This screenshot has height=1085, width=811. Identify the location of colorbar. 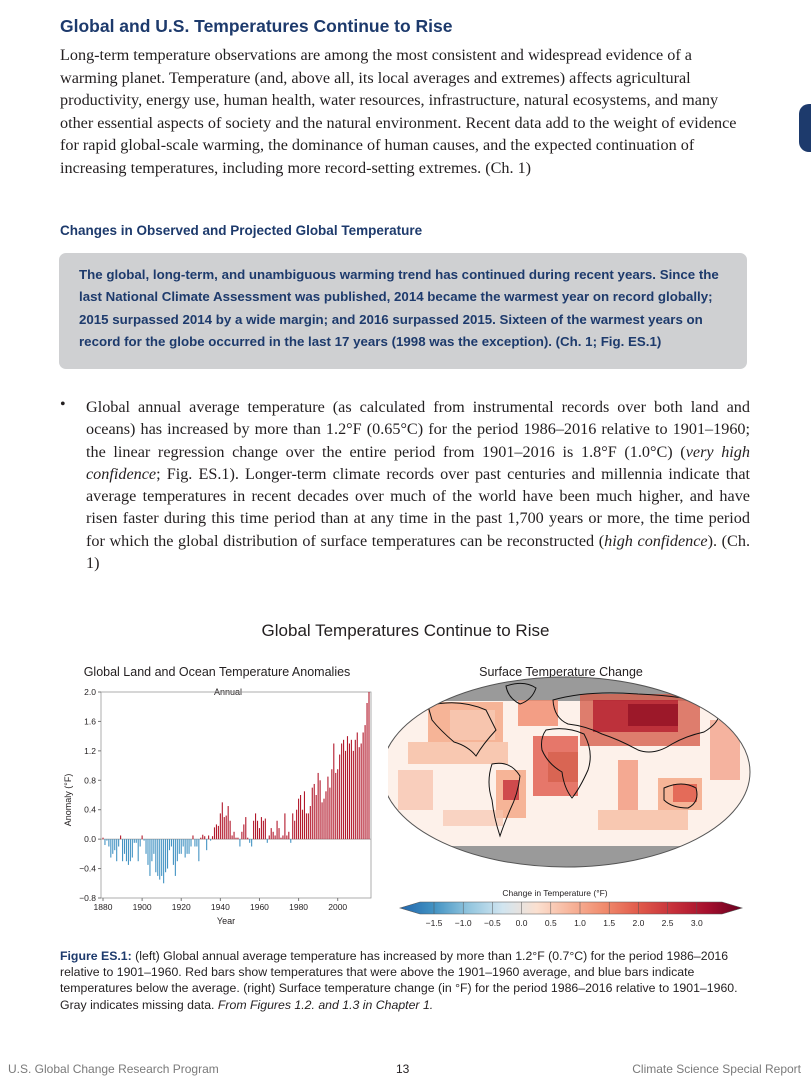
(571, 908).